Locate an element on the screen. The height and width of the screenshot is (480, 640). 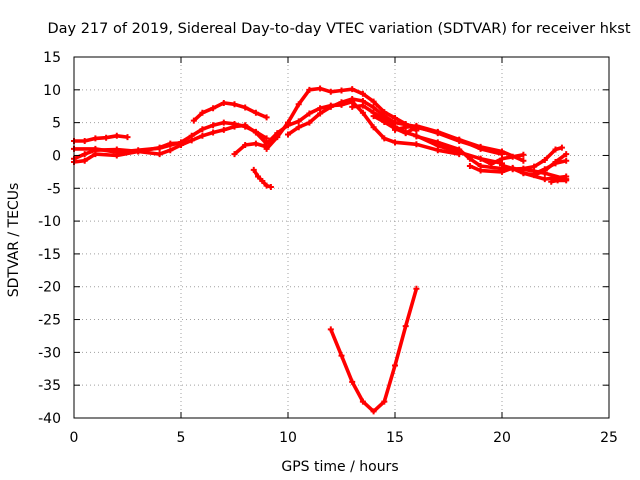
y-axis-label: SDTVAR / TECUs is located at coordinates (14, 240).